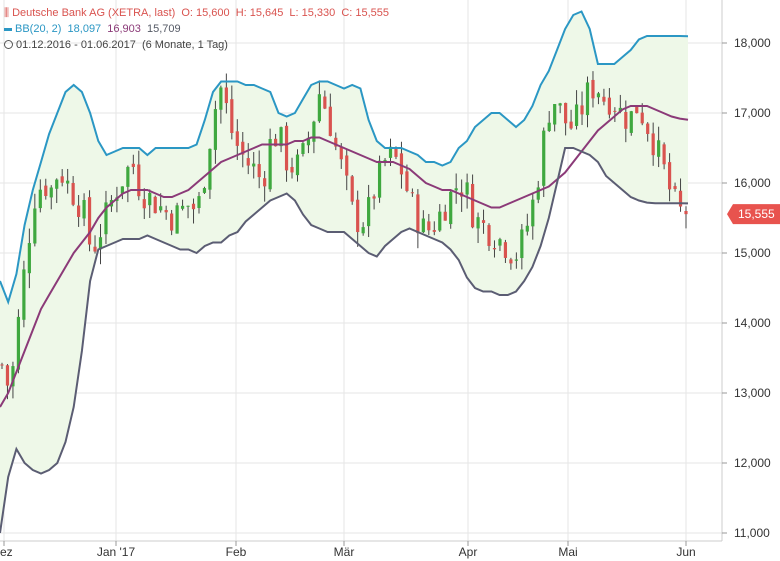  Describe the element at coordinates (752, 533) in the screenshot. I see `y-tick-label: 11,000` at that location.